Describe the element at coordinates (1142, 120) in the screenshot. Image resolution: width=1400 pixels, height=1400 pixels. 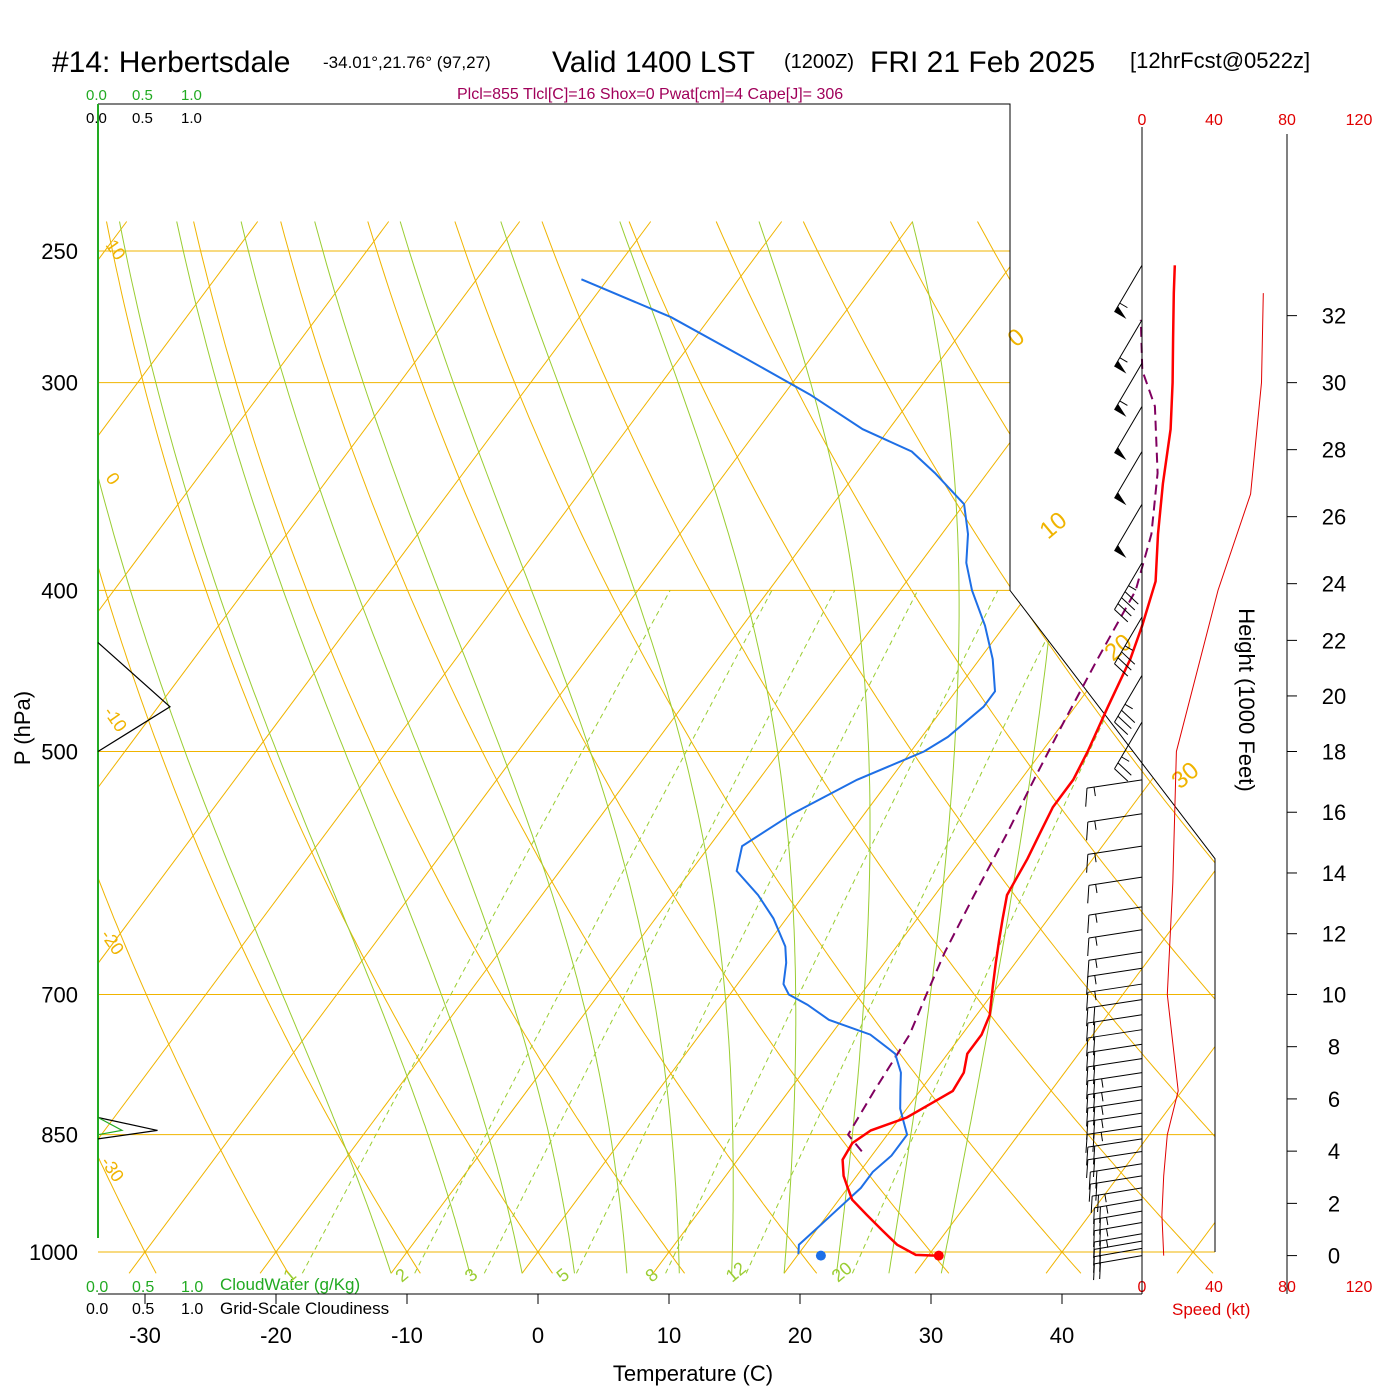
I see `speed-top-tick-0: 0` at that location.